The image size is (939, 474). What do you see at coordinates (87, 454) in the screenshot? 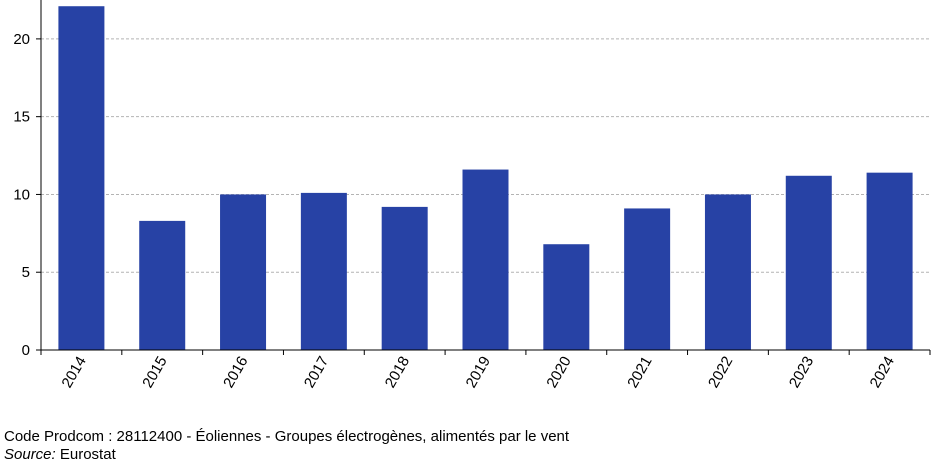
I see `source-value: Eurostat` at bounding box center [87, 454].